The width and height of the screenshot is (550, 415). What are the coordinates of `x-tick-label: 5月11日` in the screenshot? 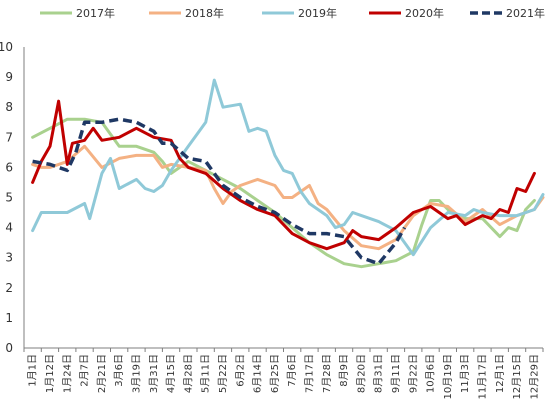 It's located at (206, 373).